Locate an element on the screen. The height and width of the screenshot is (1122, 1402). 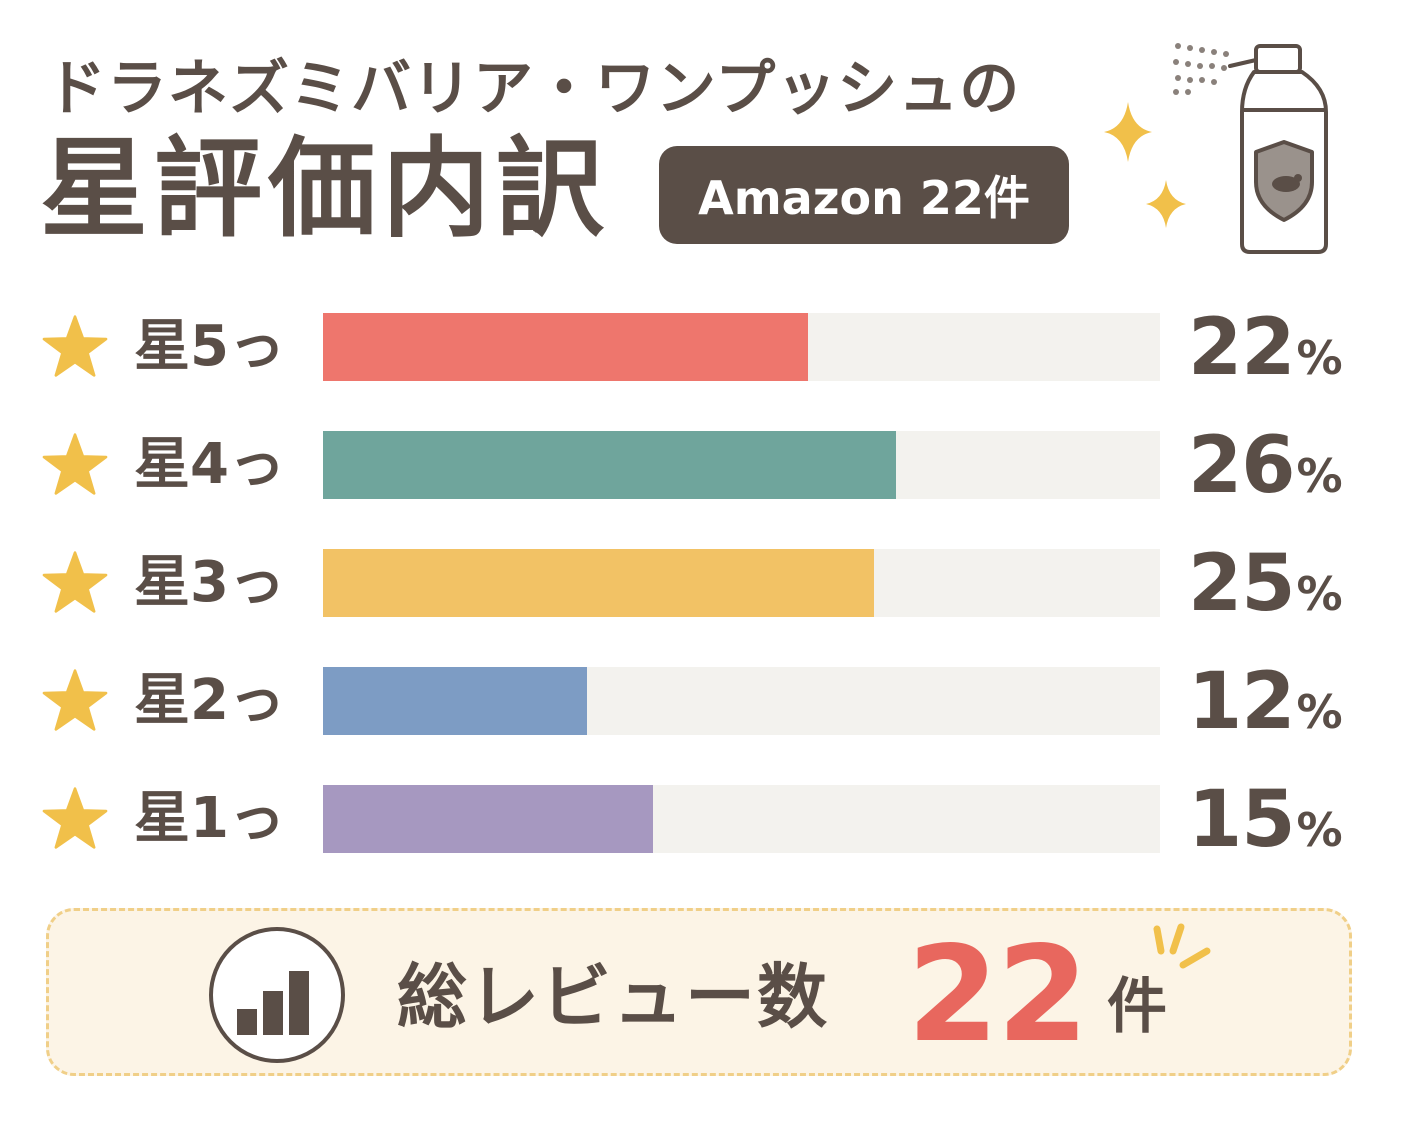
value-number: 15 is located at coordinates (1242, 820).